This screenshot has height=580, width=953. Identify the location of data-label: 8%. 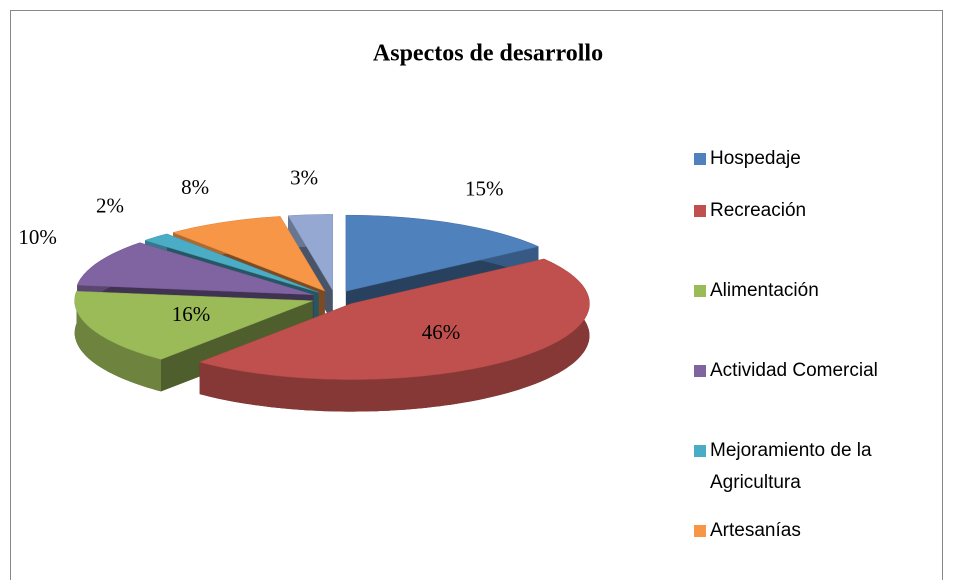
(195, 187).